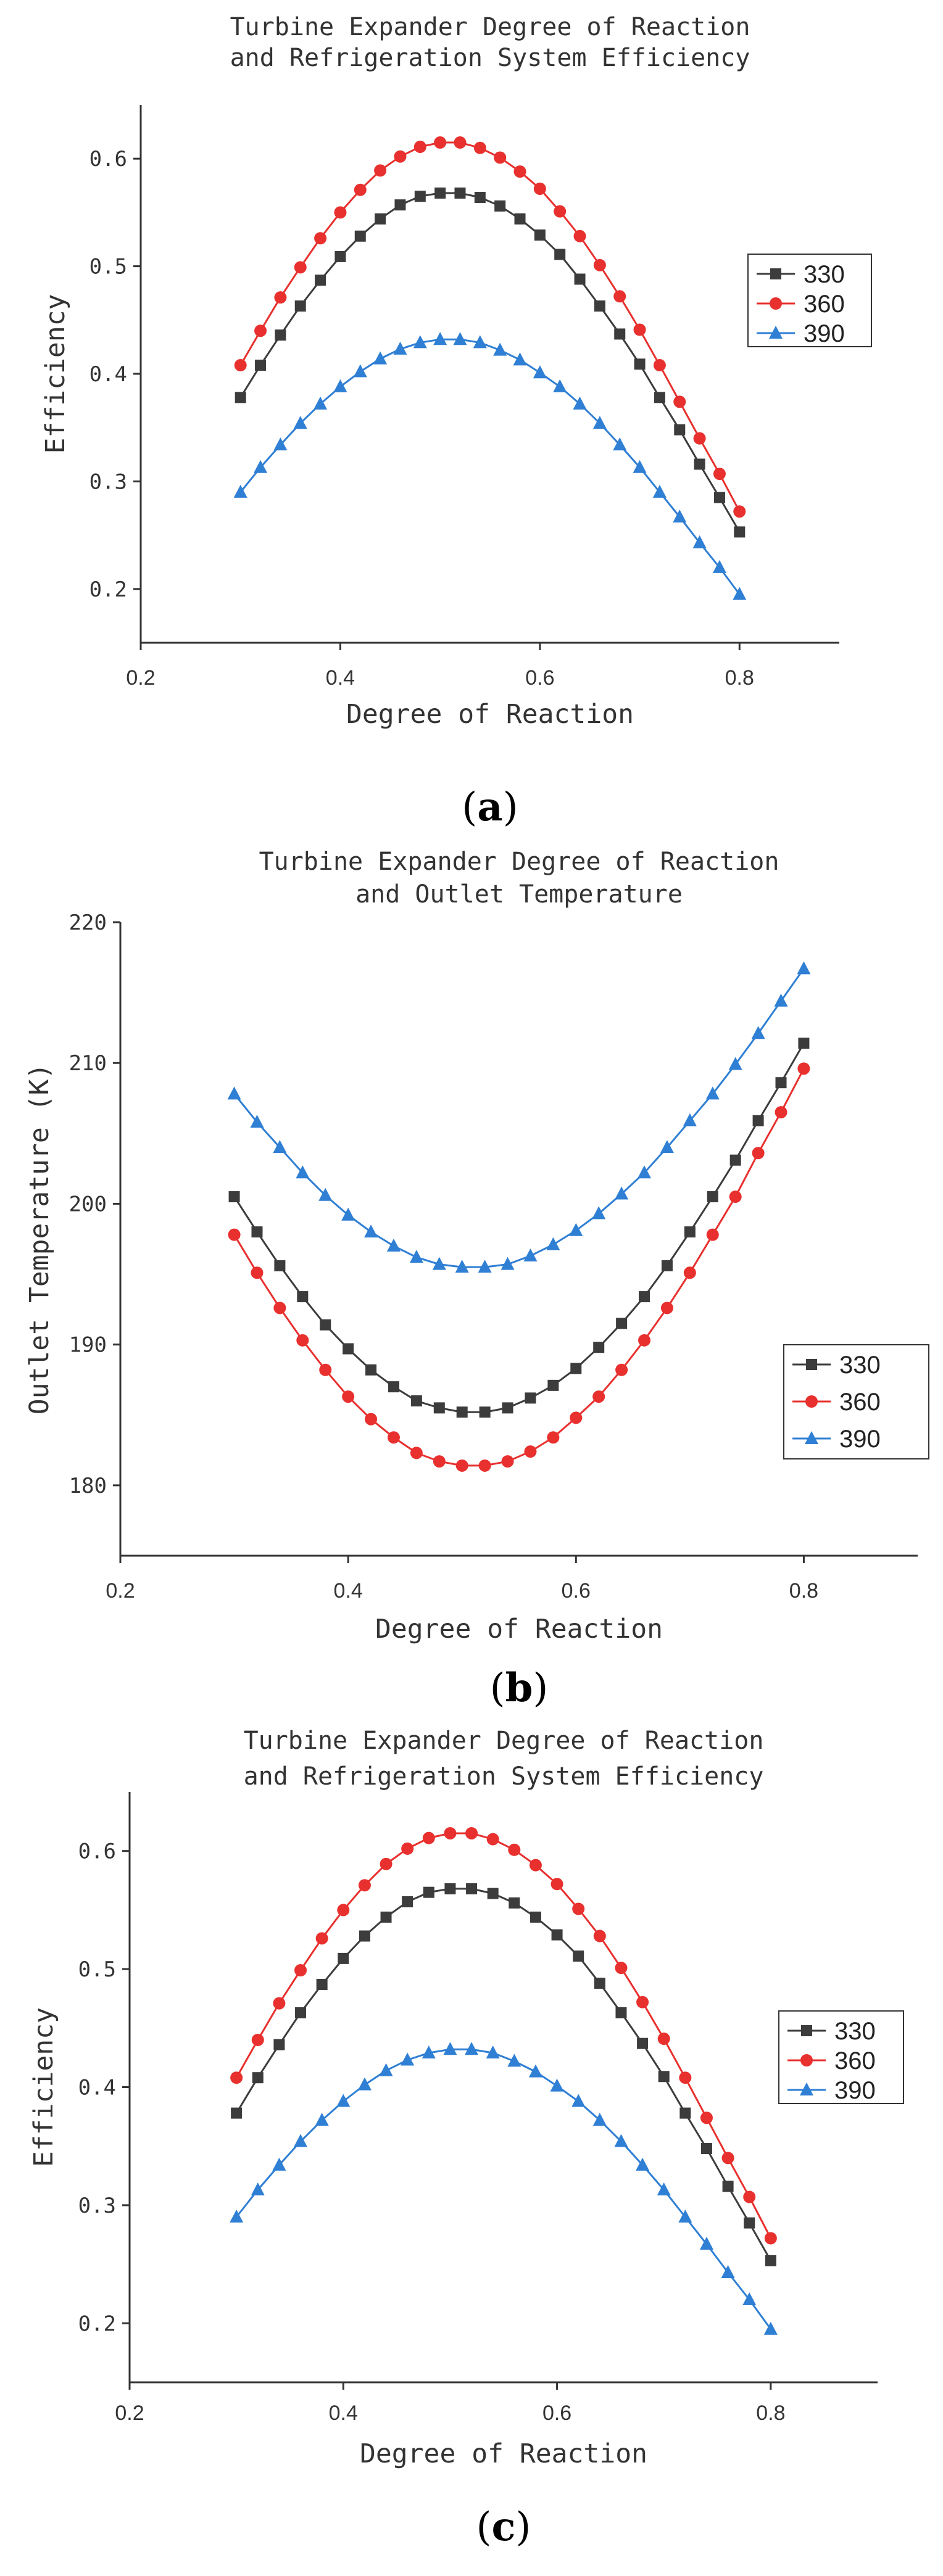  What do you see at coordinates (504, 1776) in the screenshot?
I see `chart-title-line-2: and Refrigeration System Efficiency` at bounding box center [504, 1776].